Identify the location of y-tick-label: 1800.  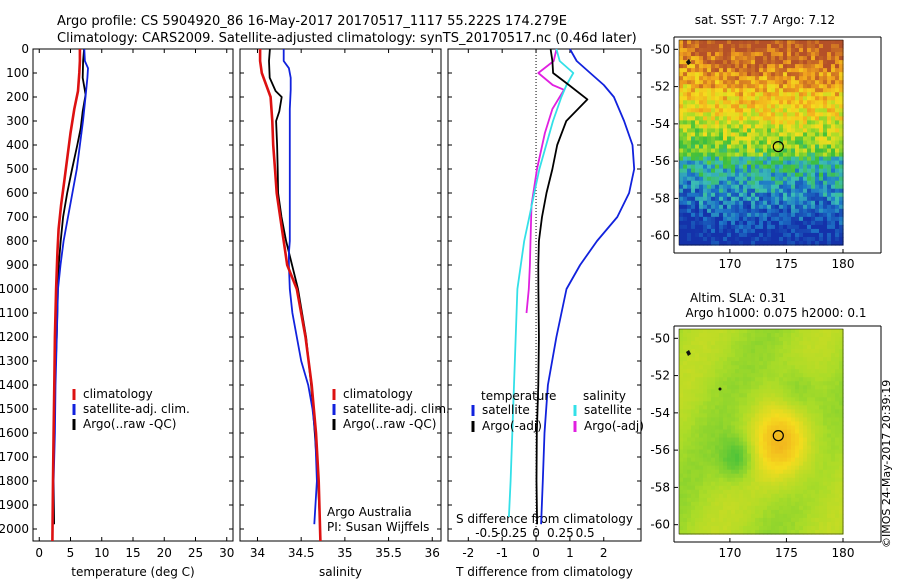
(14, 481).